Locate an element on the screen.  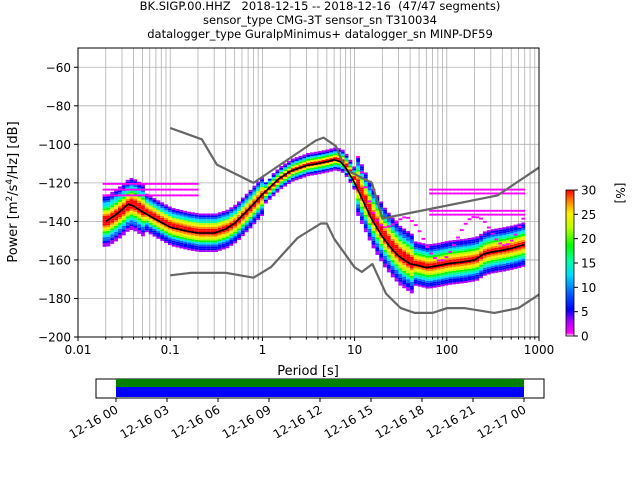
time-tick-label: 12-16 18 is located at coordinates (400, 421).